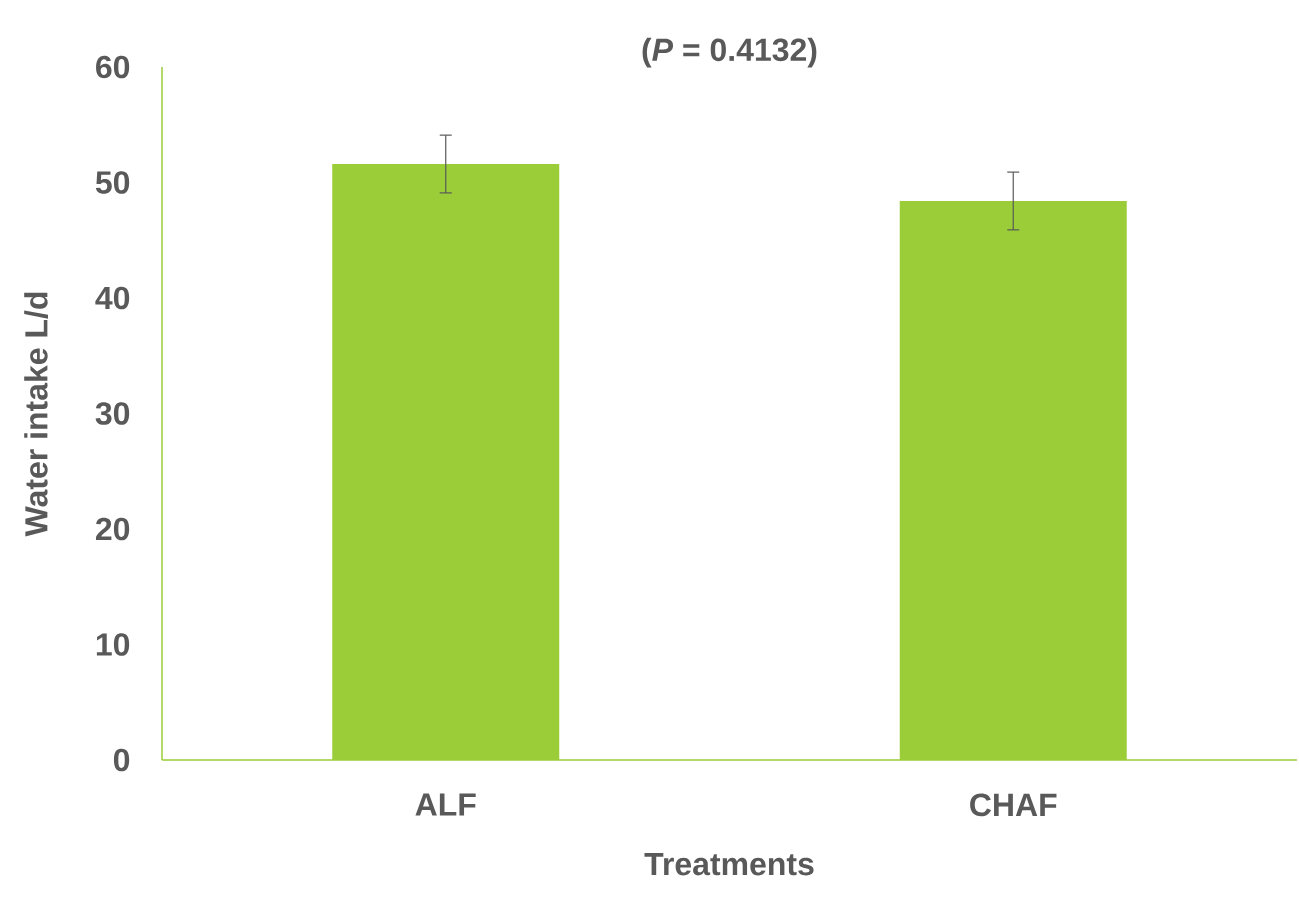  I want to click on y-tick-label: 60, so click(113, 67).